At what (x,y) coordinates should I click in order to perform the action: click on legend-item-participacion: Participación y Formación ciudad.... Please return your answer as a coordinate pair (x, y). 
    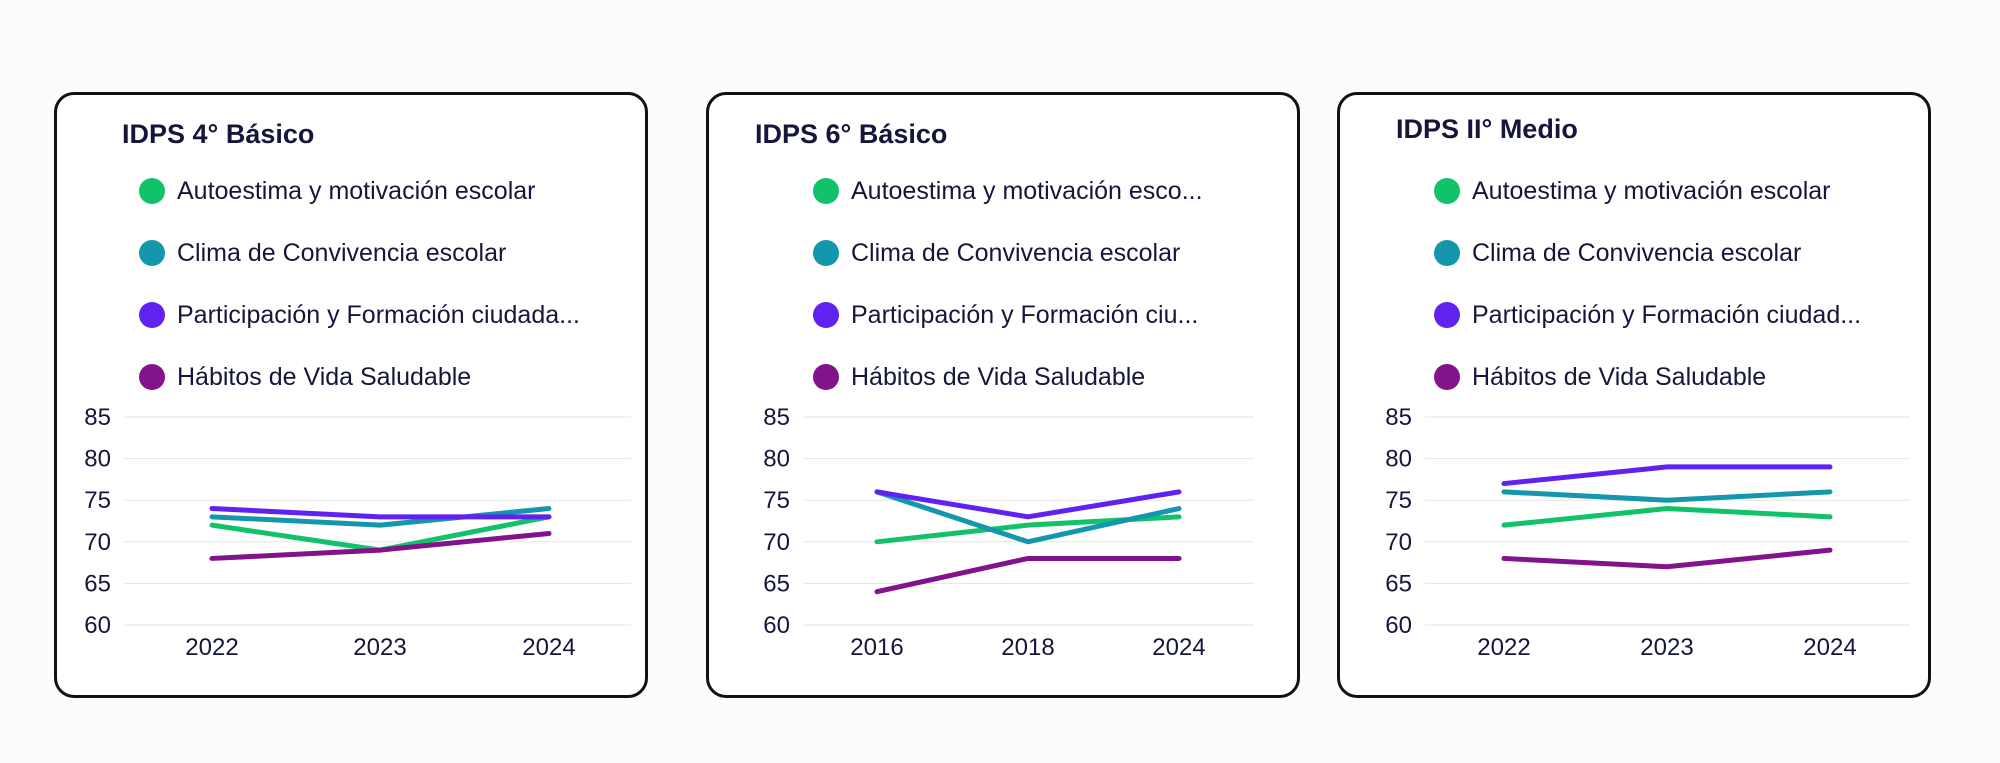
    Looking at the image, I should click on (1647, 315).